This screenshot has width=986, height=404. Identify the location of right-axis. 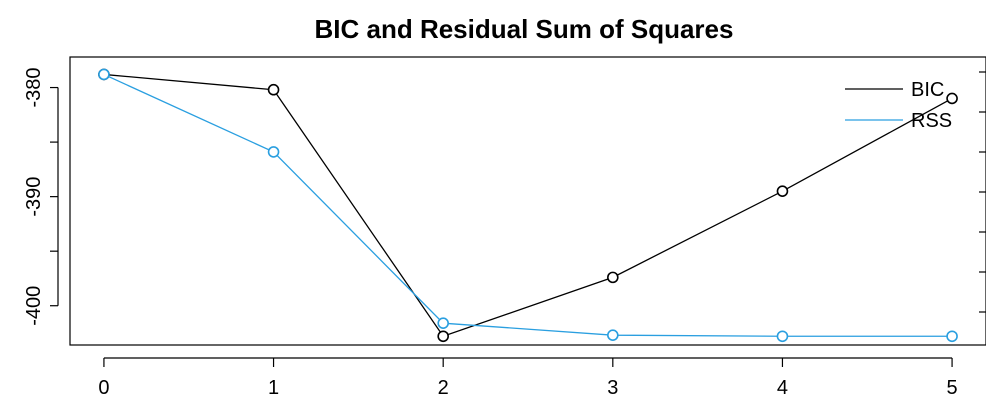
(982, 192).